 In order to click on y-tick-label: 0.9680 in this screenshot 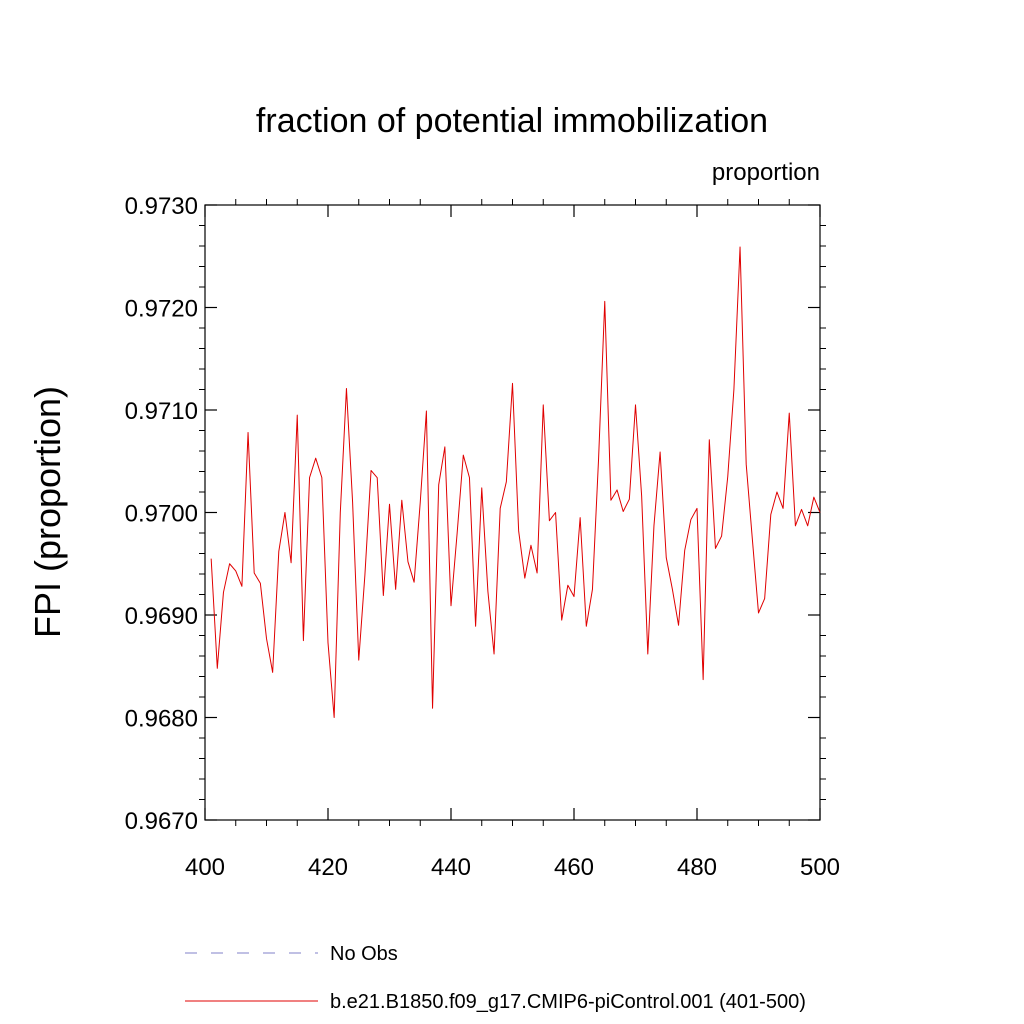, I will do `click(161, 719)`.